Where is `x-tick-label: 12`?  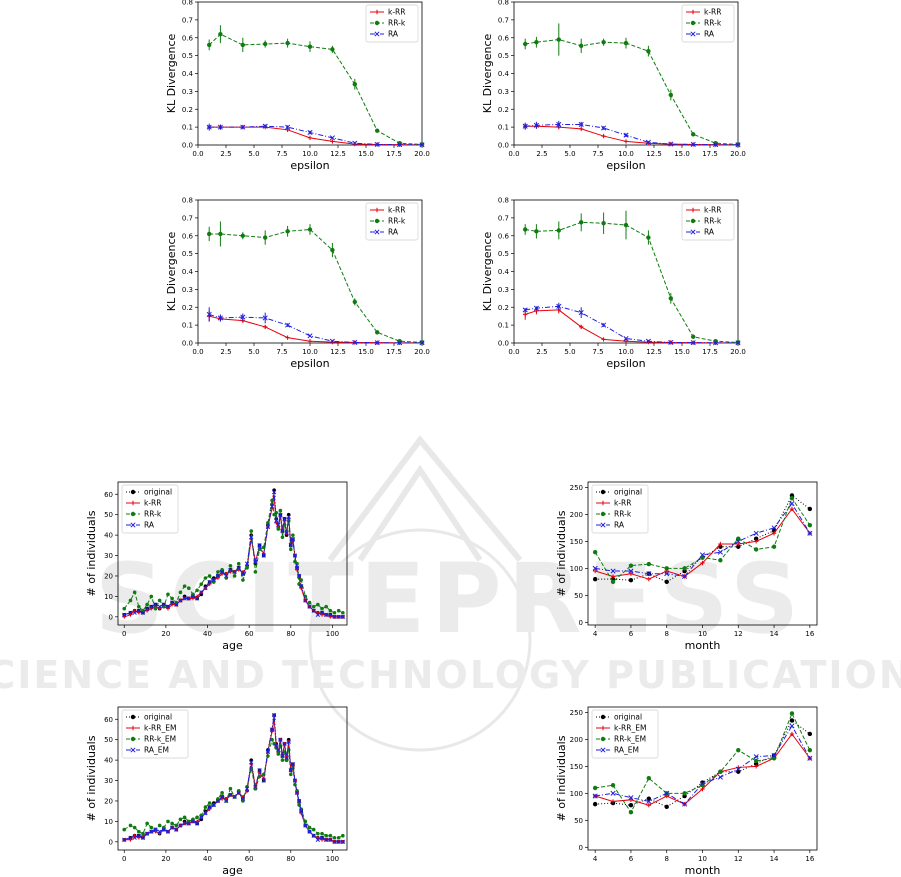
x-tick-label: 12 is located at coordinates (738, 634).